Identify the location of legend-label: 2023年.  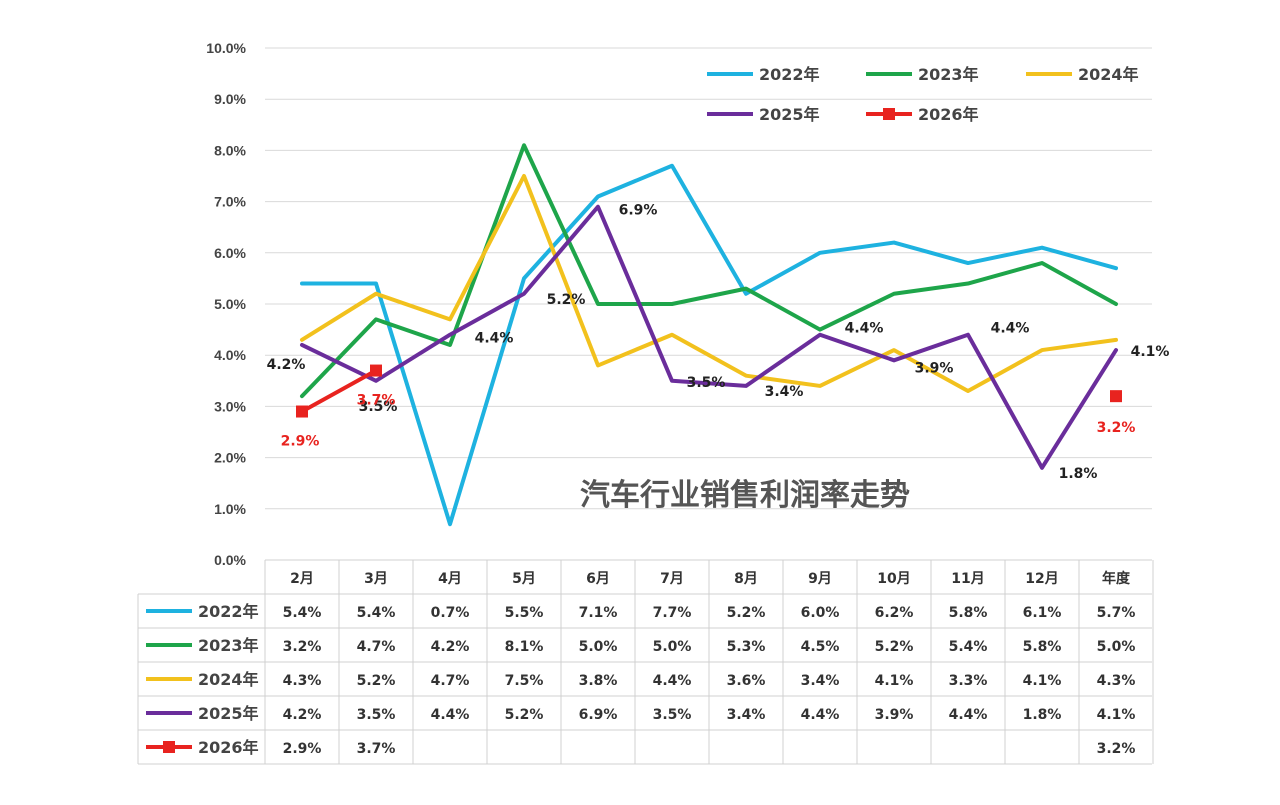
(948, 74).